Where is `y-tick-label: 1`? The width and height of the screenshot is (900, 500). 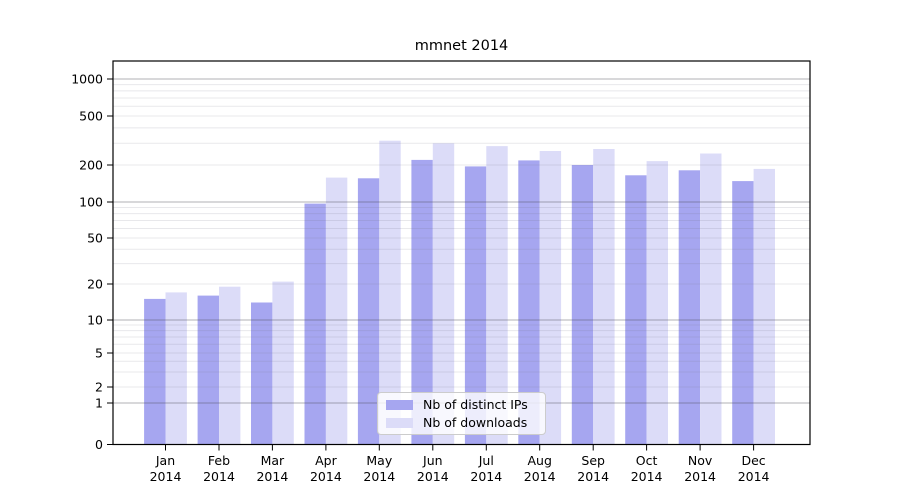
y-tick-label: 1 is located at coordinates (99, 402).